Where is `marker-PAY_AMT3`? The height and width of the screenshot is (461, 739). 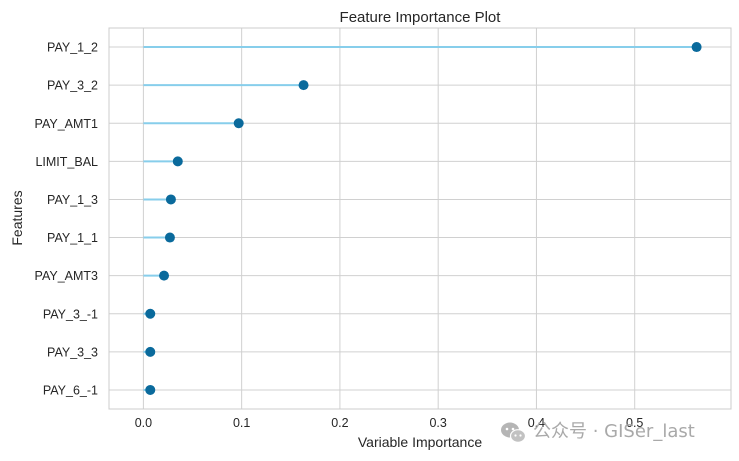 marker-PAY_AMT3 is located at coordinates (164, 275).